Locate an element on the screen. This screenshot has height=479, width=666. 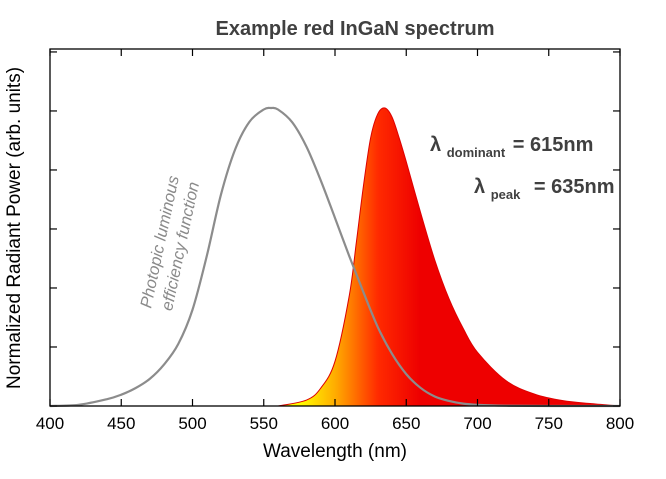
x-tick-label: 500 is located at coordinates (192, 423).